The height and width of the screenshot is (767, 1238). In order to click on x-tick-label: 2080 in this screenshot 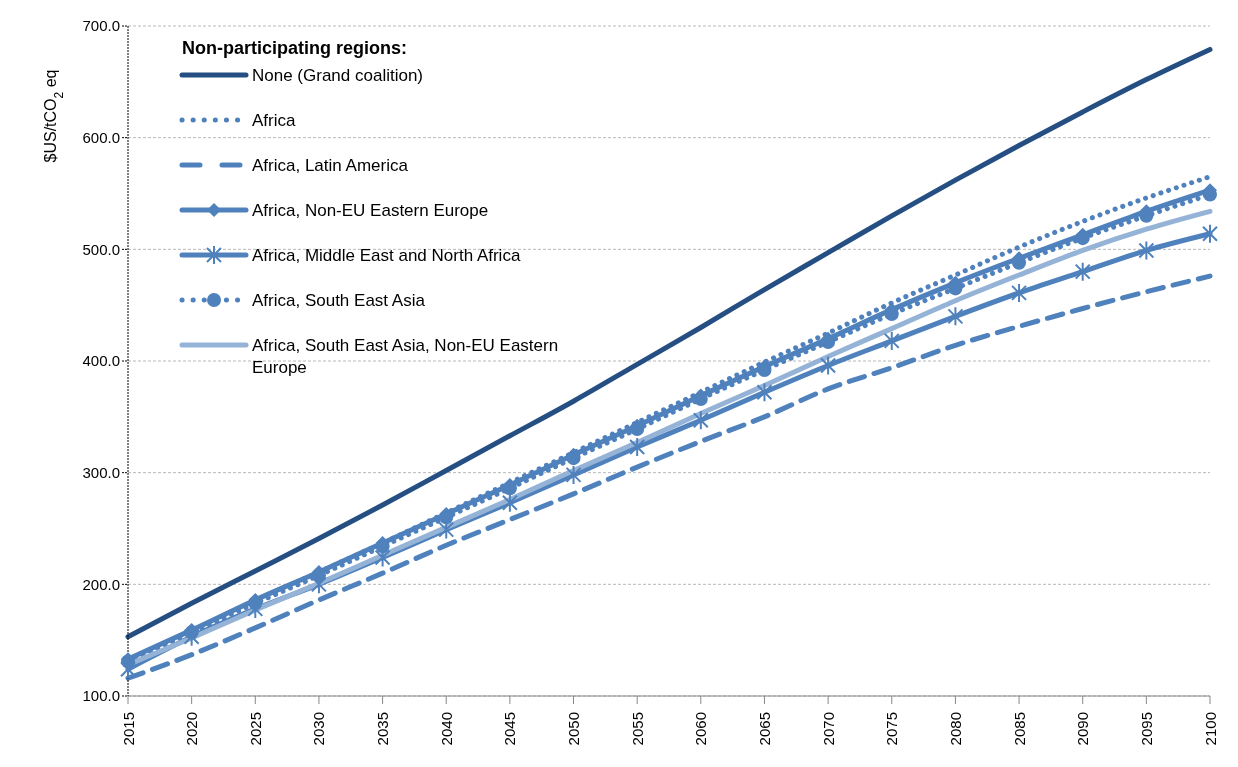, I will do `click(955, 729)`.